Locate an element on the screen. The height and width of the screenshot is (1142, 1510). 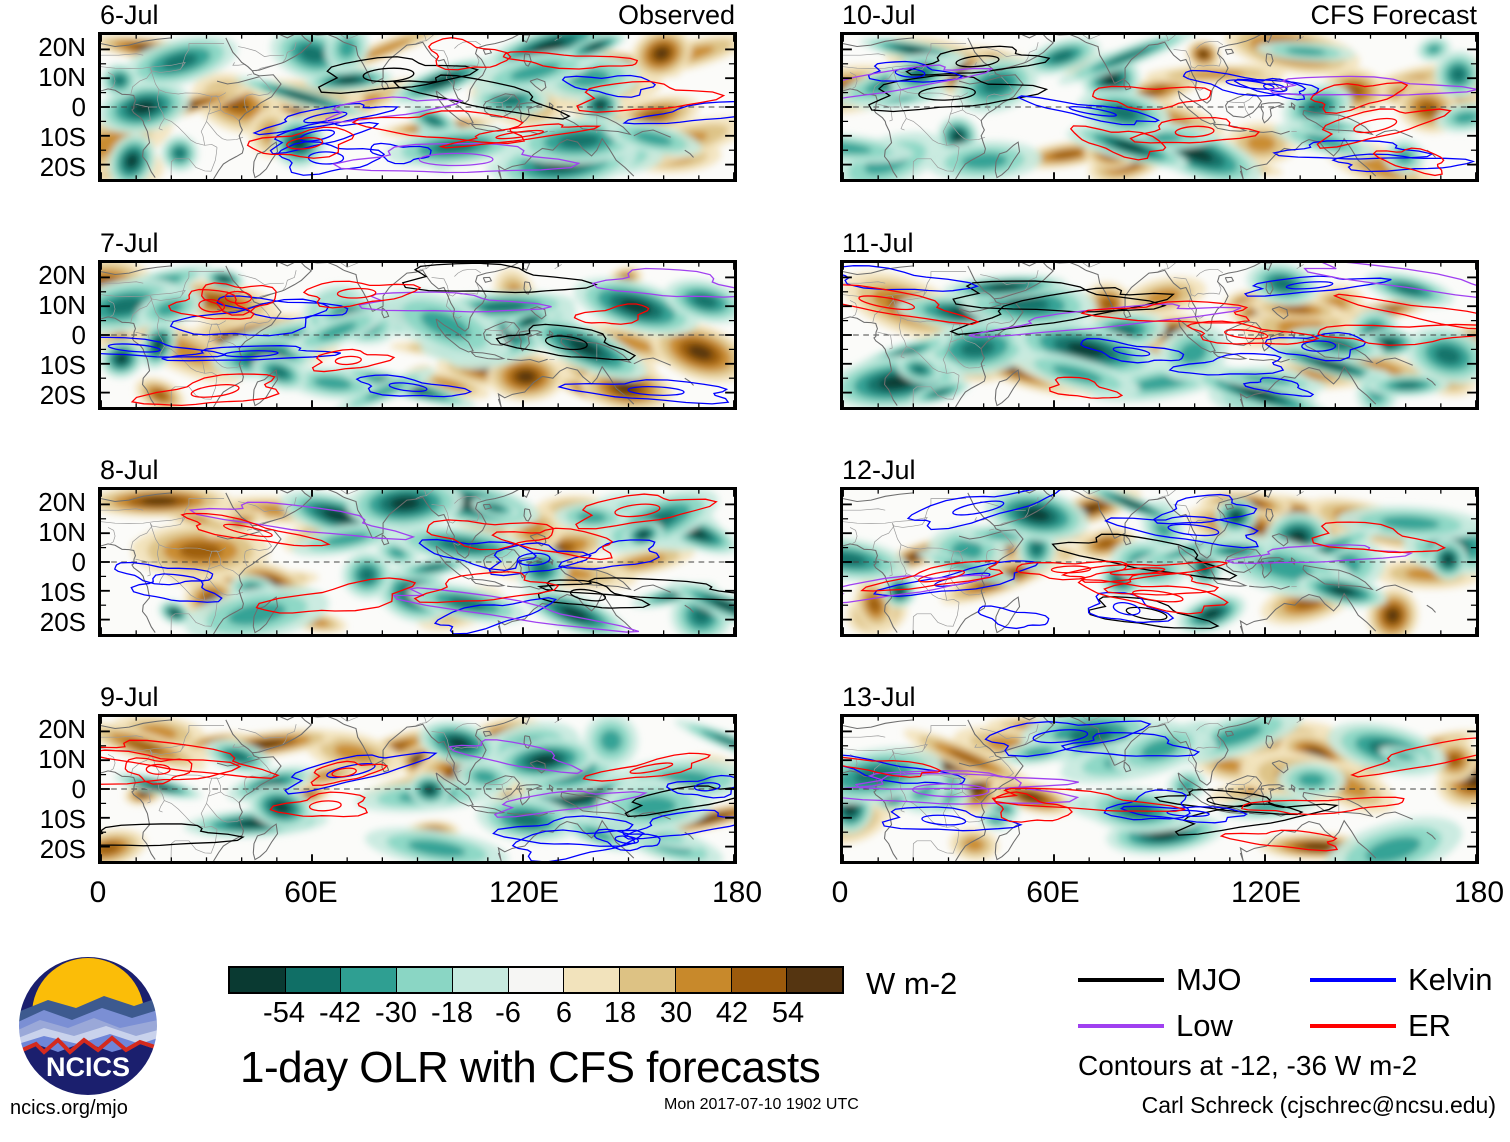
legend-label: ER is located at coordinates (1430, 1025).